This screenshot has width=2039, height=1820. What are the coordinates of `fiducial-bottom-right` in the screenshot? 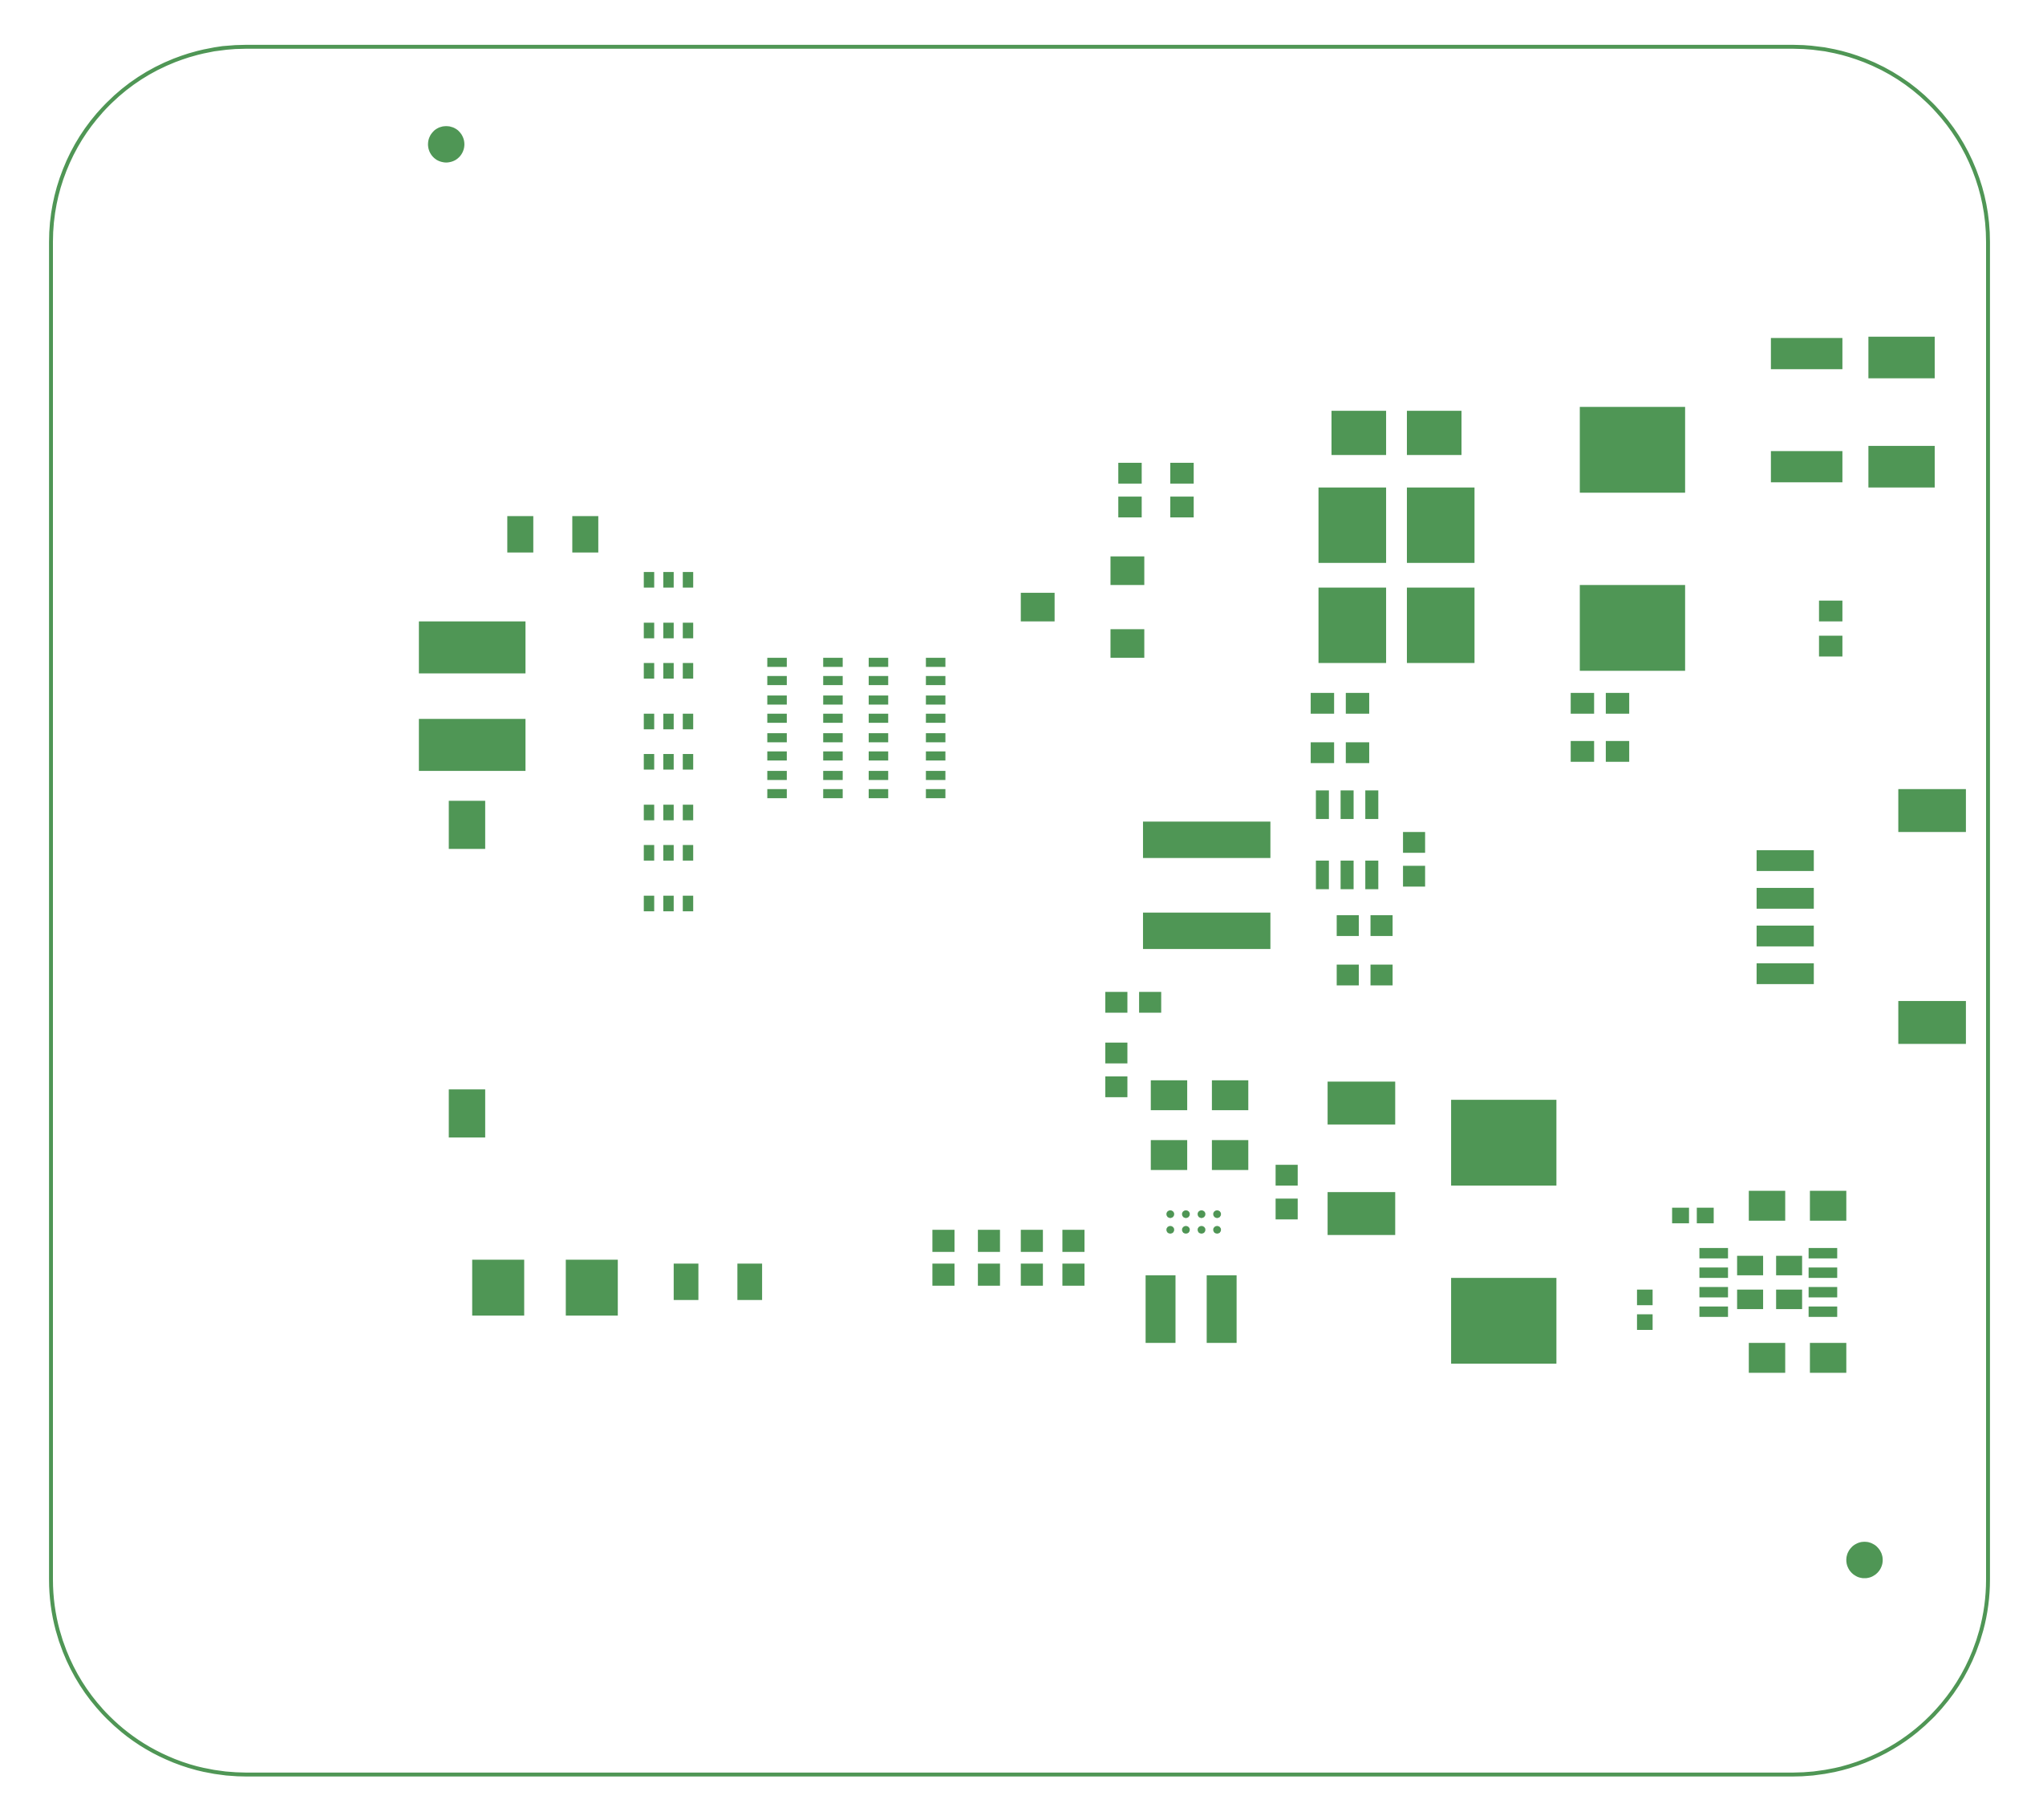 It's located at (1865, 1560).